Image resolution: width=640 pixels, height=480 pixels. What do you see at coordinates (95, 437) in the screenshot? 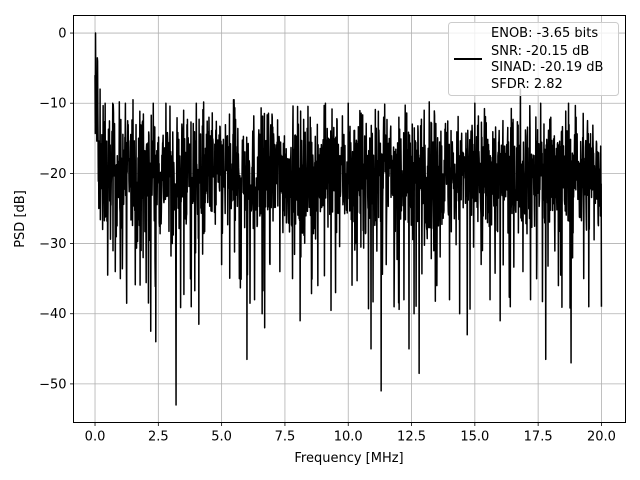
I see `x-tick-label: 0.0` at bounding box center [95, 437].